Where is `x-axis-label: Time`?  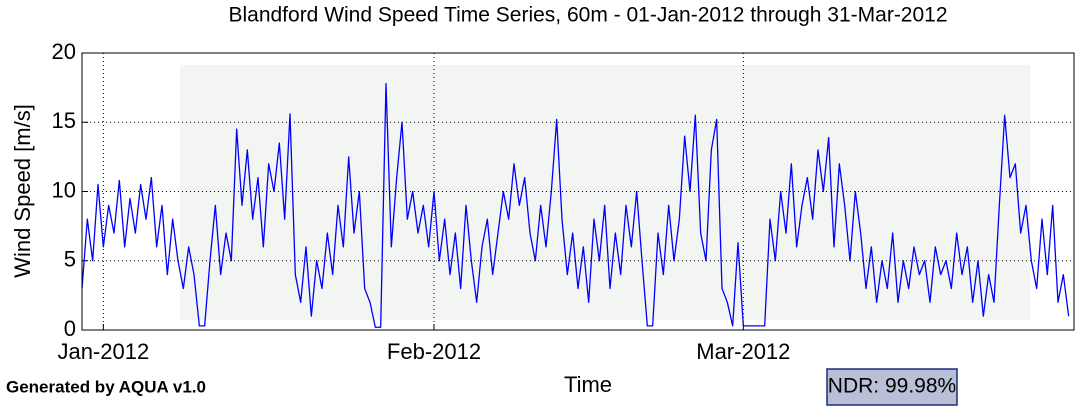
x-axis-label: Time is located at coordinates (588, 384).